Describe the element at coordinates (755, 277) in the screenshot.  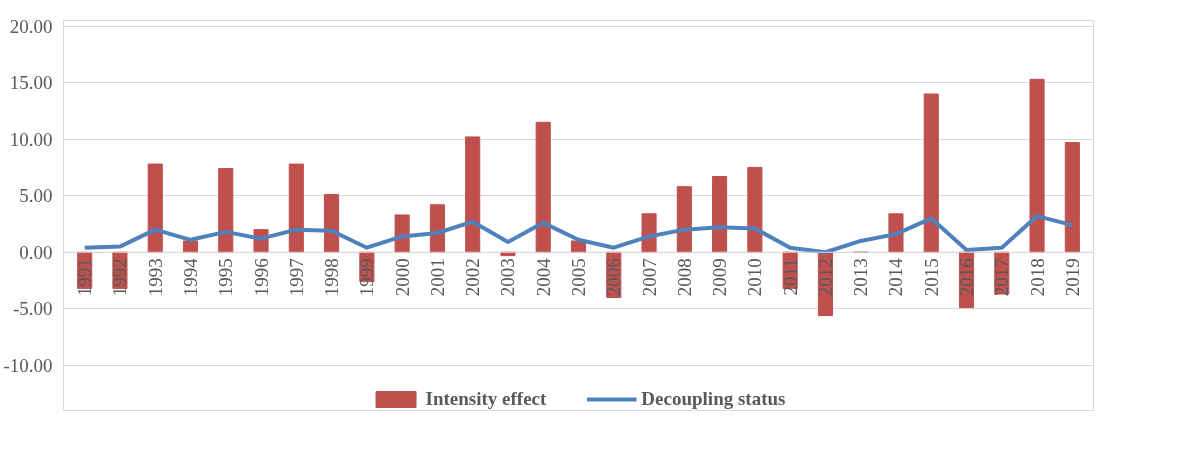
I see `x-tick-label: 2010` at that location.